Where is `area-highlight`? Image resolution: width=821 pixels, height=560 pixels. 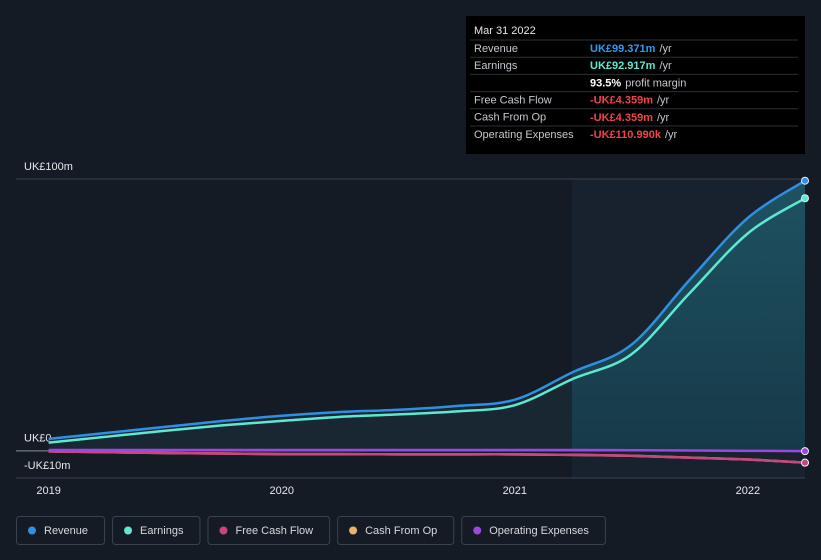 area-highlight is located at coordinates (688, 315).